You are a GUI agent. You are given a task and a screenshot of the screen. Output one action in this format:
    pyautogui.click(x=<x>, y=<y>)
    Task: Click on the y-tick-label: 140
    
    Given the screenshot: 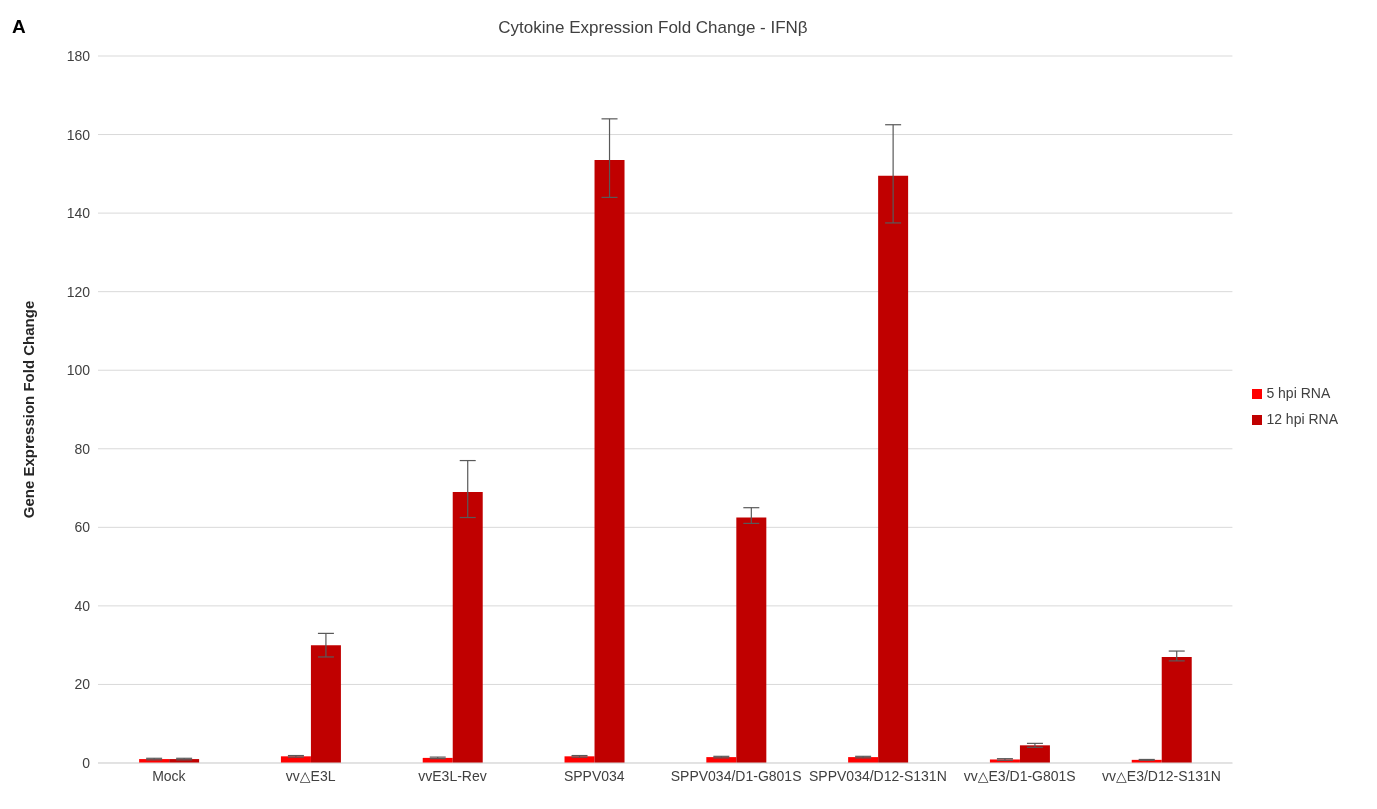 What is the action you would take?
    pyautogui.click(x=78, y=213)
    